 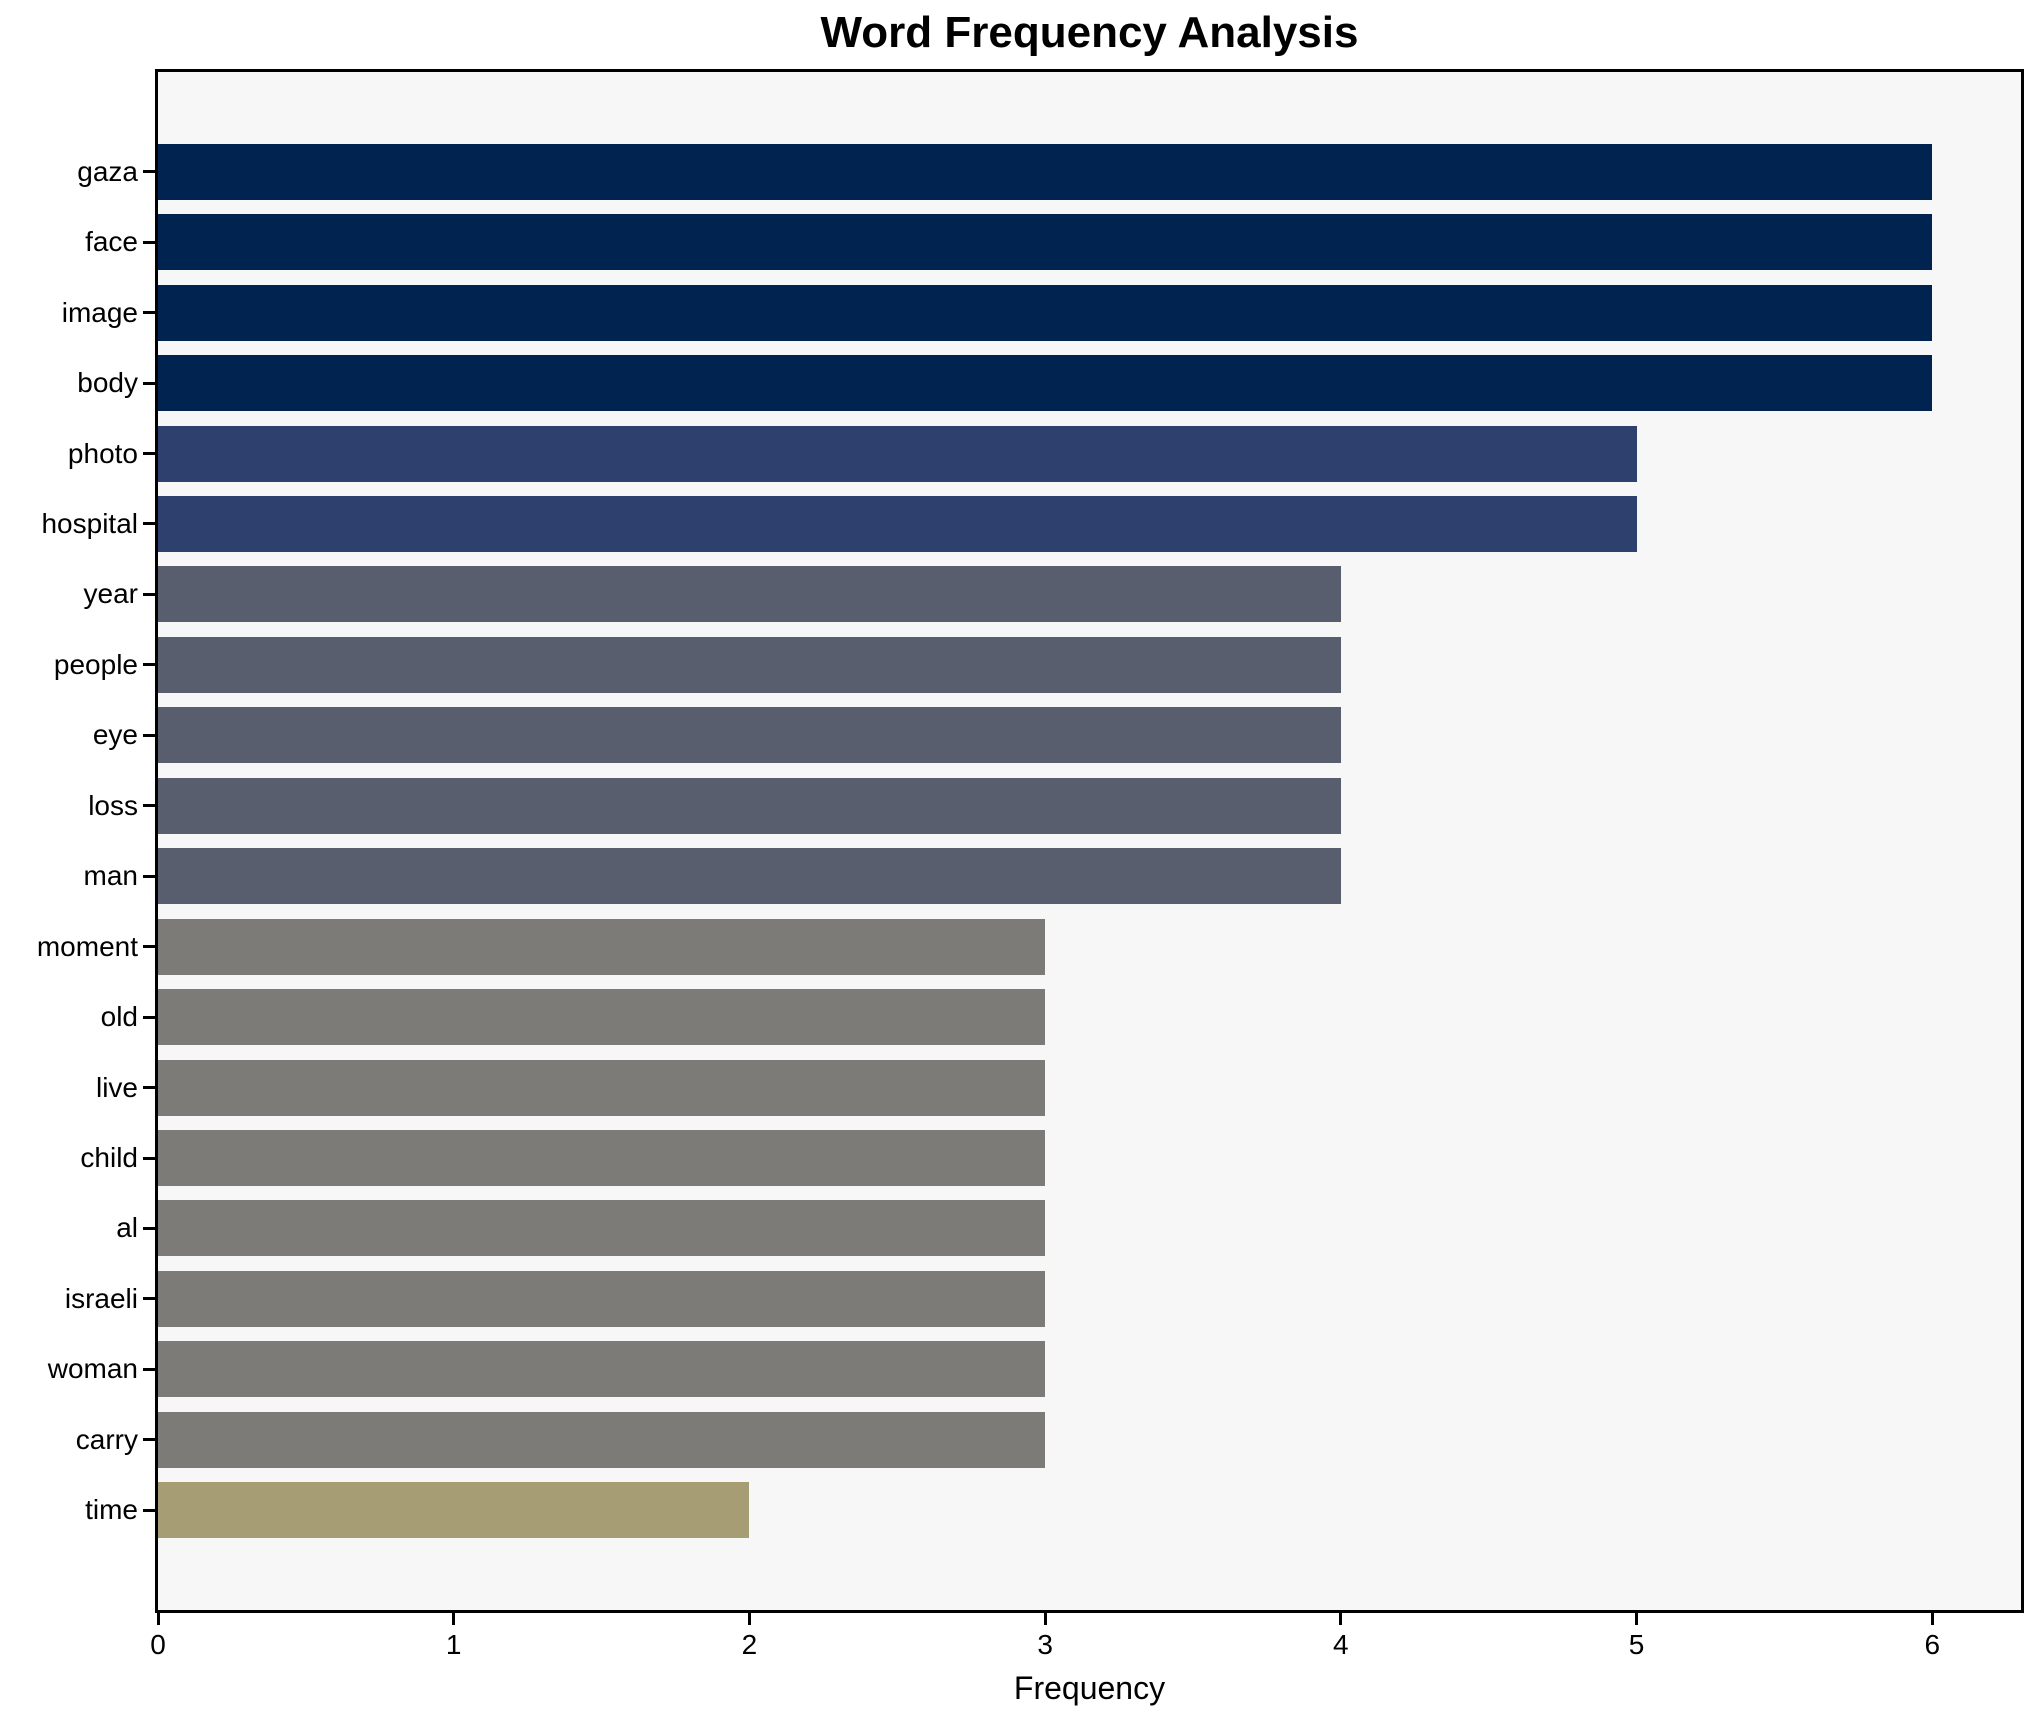 What do you see at coordinates (116, 1087) in the screenshot?
I see `y-tick-label-live: live` at bounding box center [116, 1087].